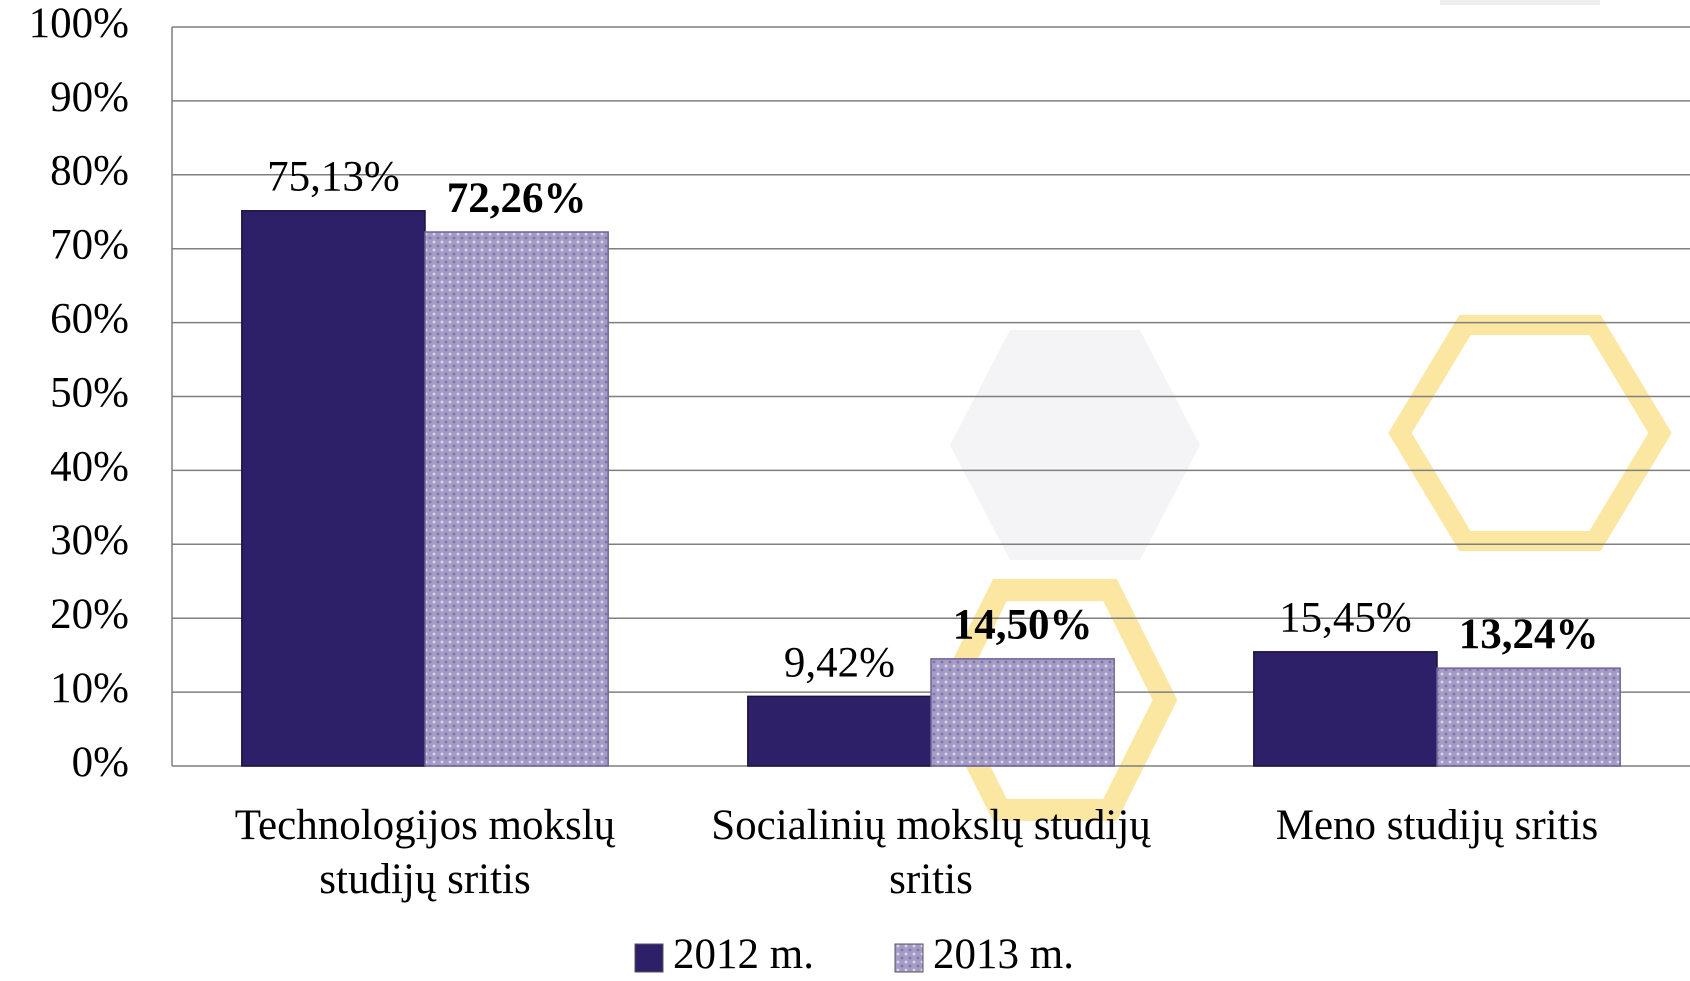  I want to click on x-tick-label: Meno studijų sritis, so click(1437, 825).